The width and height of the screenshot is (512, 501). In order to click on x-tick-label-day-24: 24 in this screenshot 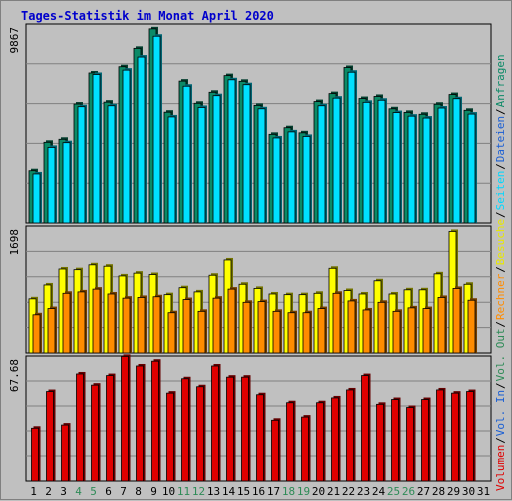, I will do `click(379, 491)`.